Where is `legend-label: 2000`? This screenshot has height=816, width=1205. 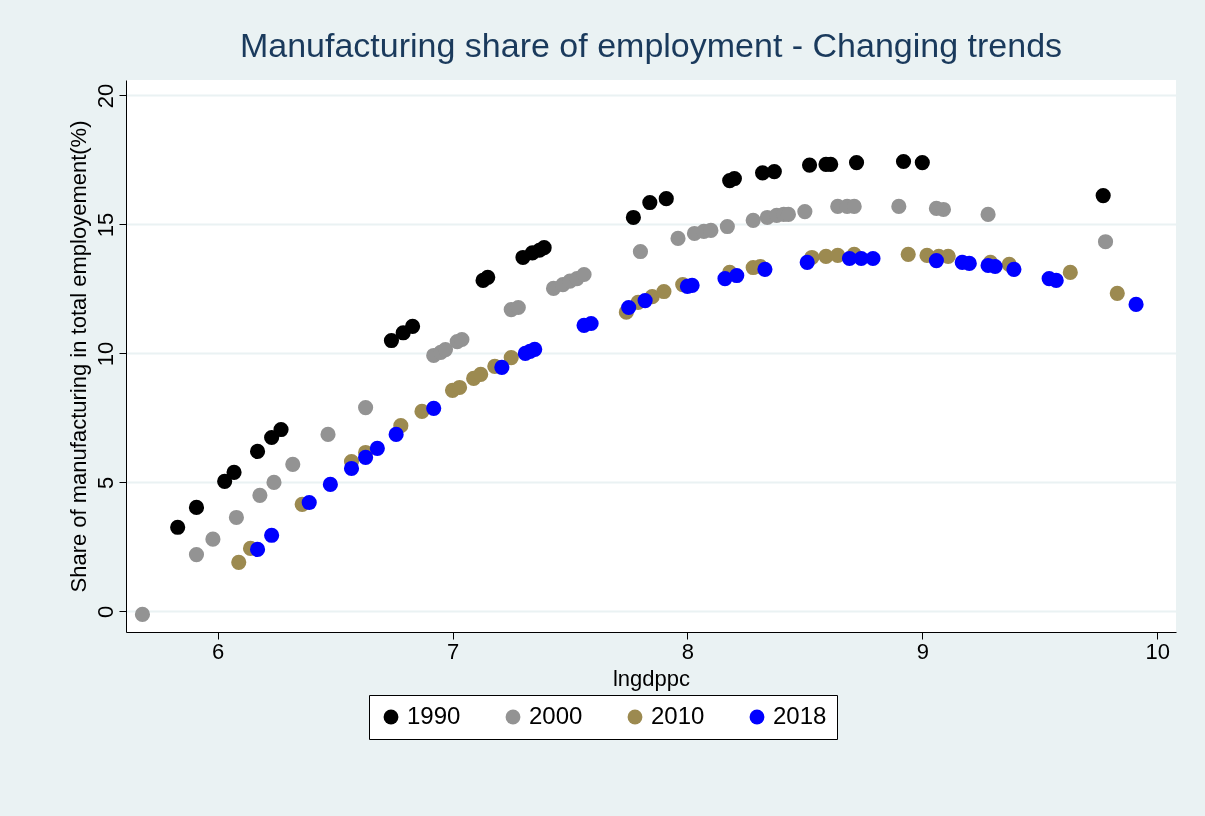 legend-label: 2000 is located at coordinates (556, 715).